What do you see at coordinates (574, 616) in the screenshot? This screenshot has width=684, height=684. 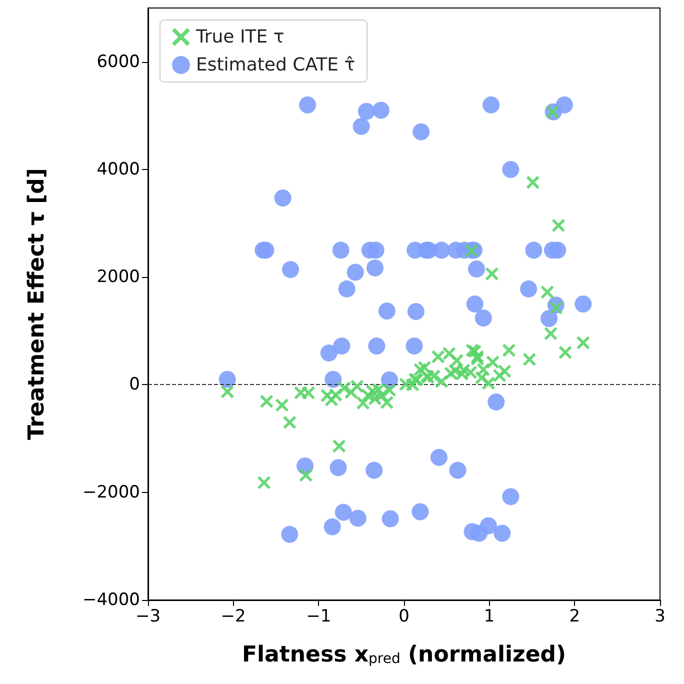 I see `x-tick-label: 2` at bounding box center [574, 616].